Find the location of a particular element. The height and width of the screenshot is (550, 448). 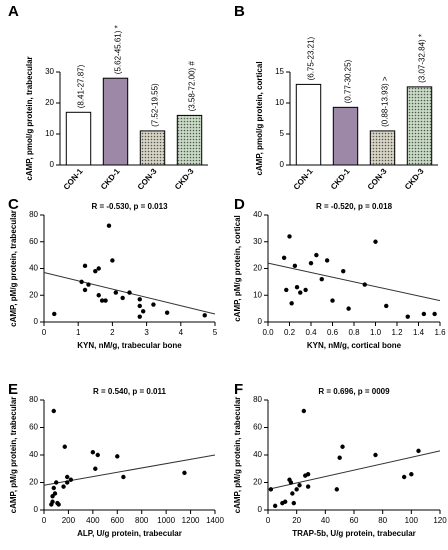

x-tick-label: 80 is located at coordinates (382, 520).